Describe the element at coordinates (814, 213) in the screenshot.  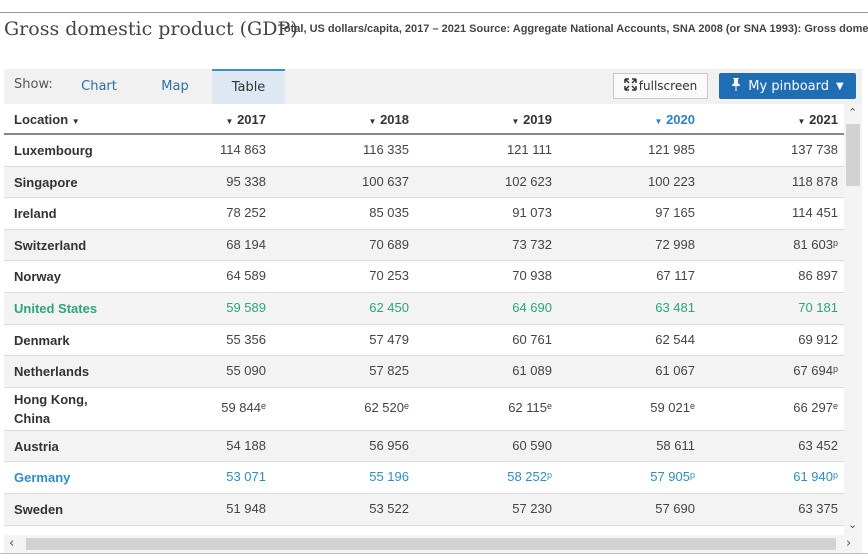
I see `value-cell-2021: 114 451` at that location.